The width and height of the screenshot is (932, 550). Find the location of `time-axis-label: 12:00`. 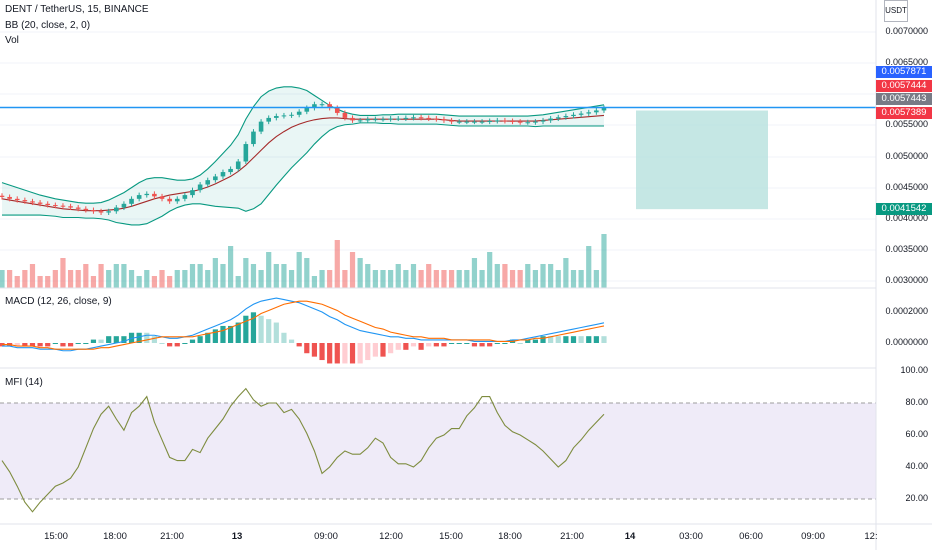

time-axis-label: 12:00 is located at coordinates (391, 536).